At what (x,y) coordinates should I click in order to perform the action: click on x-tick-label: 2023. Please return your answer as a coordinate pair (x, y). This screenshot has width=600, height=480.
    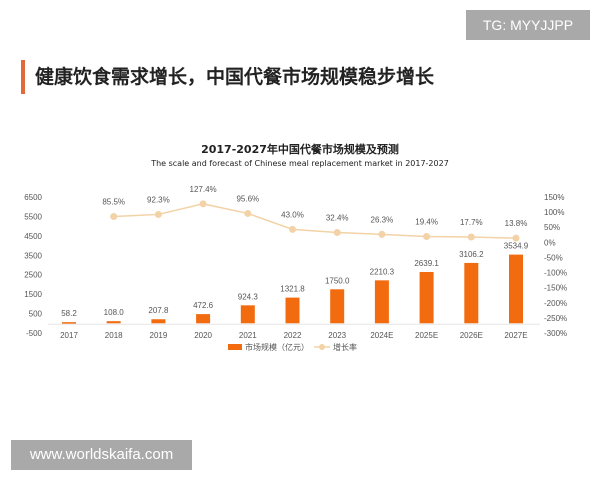
    Looking at the image, I should click on (337, 335).